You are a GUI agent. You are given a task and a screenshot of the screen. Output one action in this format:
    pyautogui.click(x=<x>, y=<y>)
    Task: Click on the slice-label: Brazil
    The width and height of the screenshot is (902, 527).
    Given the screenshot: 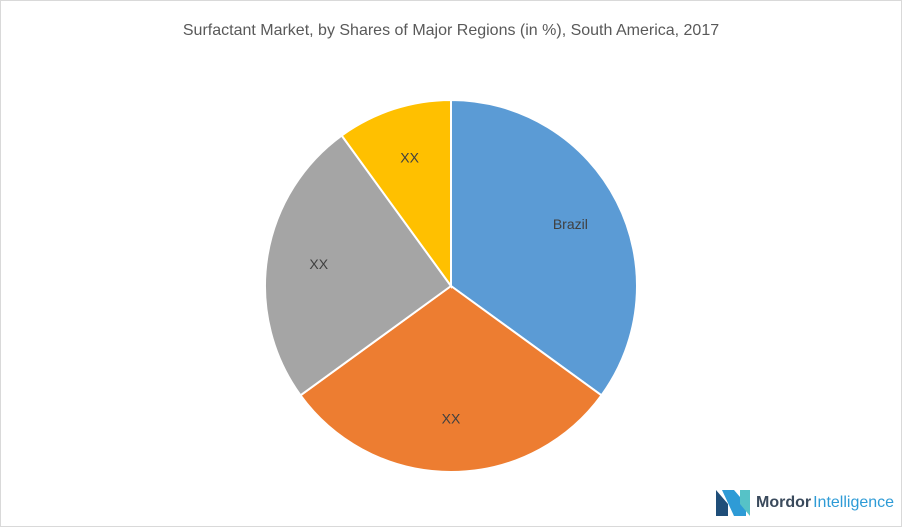 What is the action you would take?
    pyautogui.click(x=570, y=224)
    